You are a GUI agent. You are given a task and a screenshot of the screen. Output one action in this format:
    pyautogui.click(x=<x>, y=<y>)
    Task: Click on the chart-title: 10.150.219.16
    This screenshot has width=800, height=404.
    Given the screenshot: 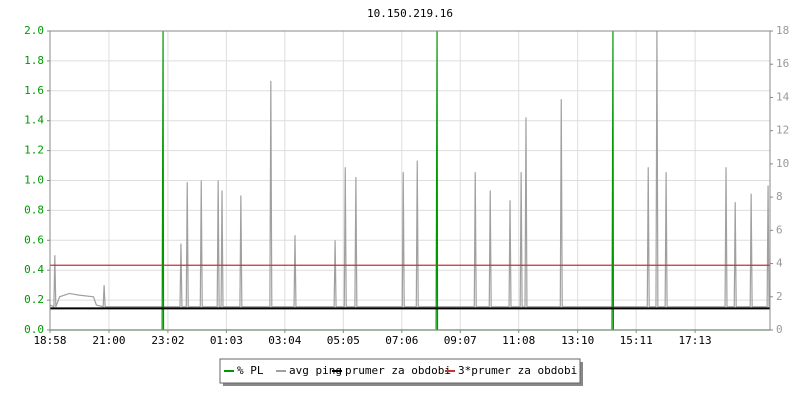 What is the action you would take?
    pyautogui.click(x=410, y=13)
    